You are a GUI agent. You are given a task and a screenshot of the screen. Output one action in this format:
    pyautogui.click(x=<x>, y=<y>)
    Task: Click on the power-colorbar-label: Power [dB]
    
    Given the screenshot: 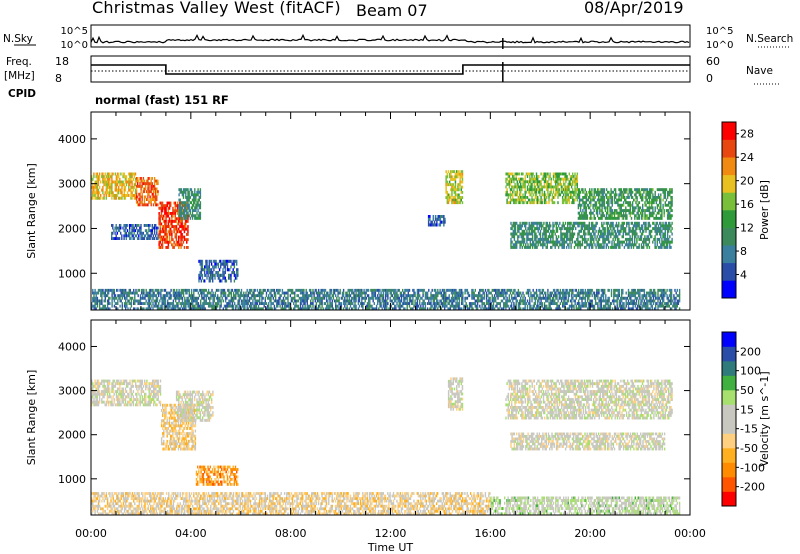 What is the action you would take?
    pyautogui.click(x=764, y=210)
    